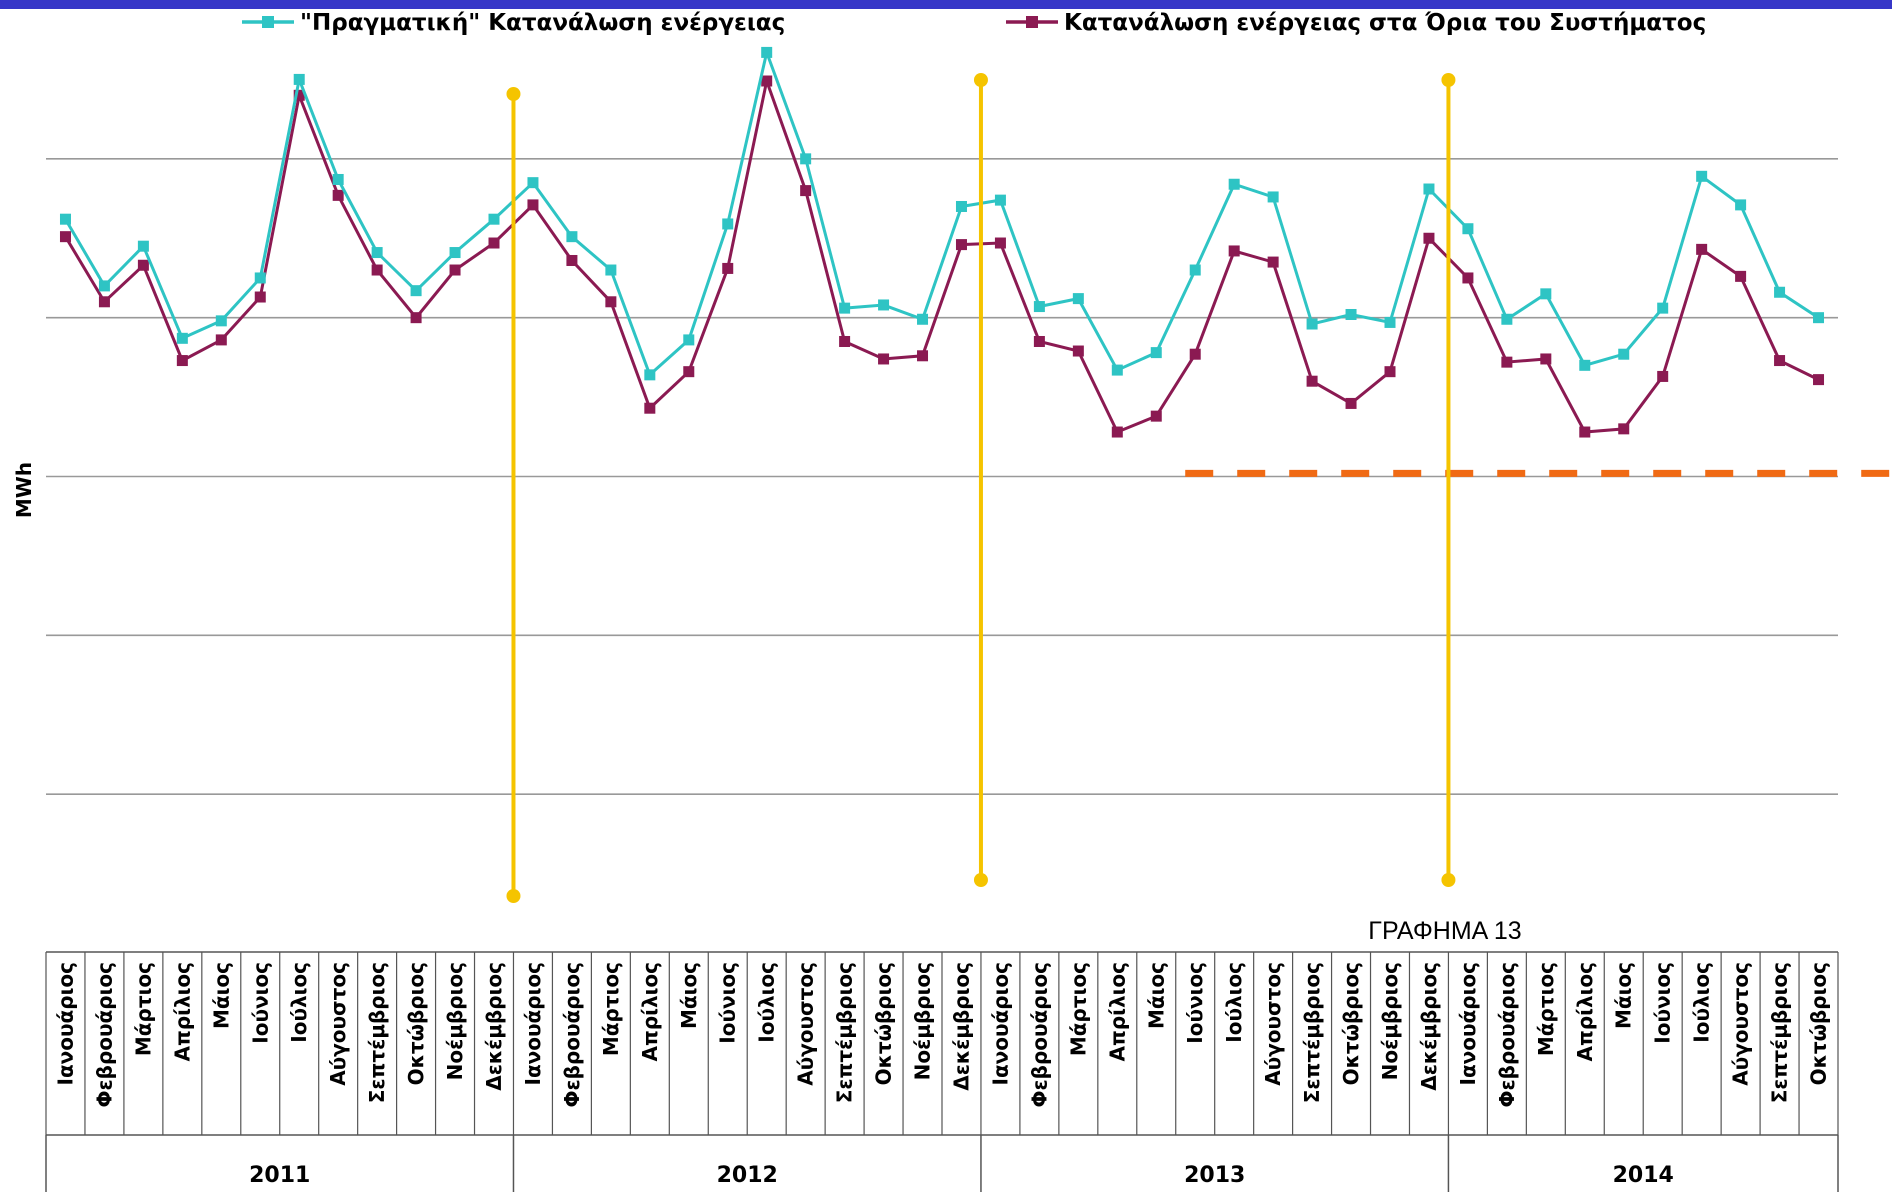 The height and width of the screenshot is (1192, 1892). I want to click on year-label: 2012, so click(747, 1175).